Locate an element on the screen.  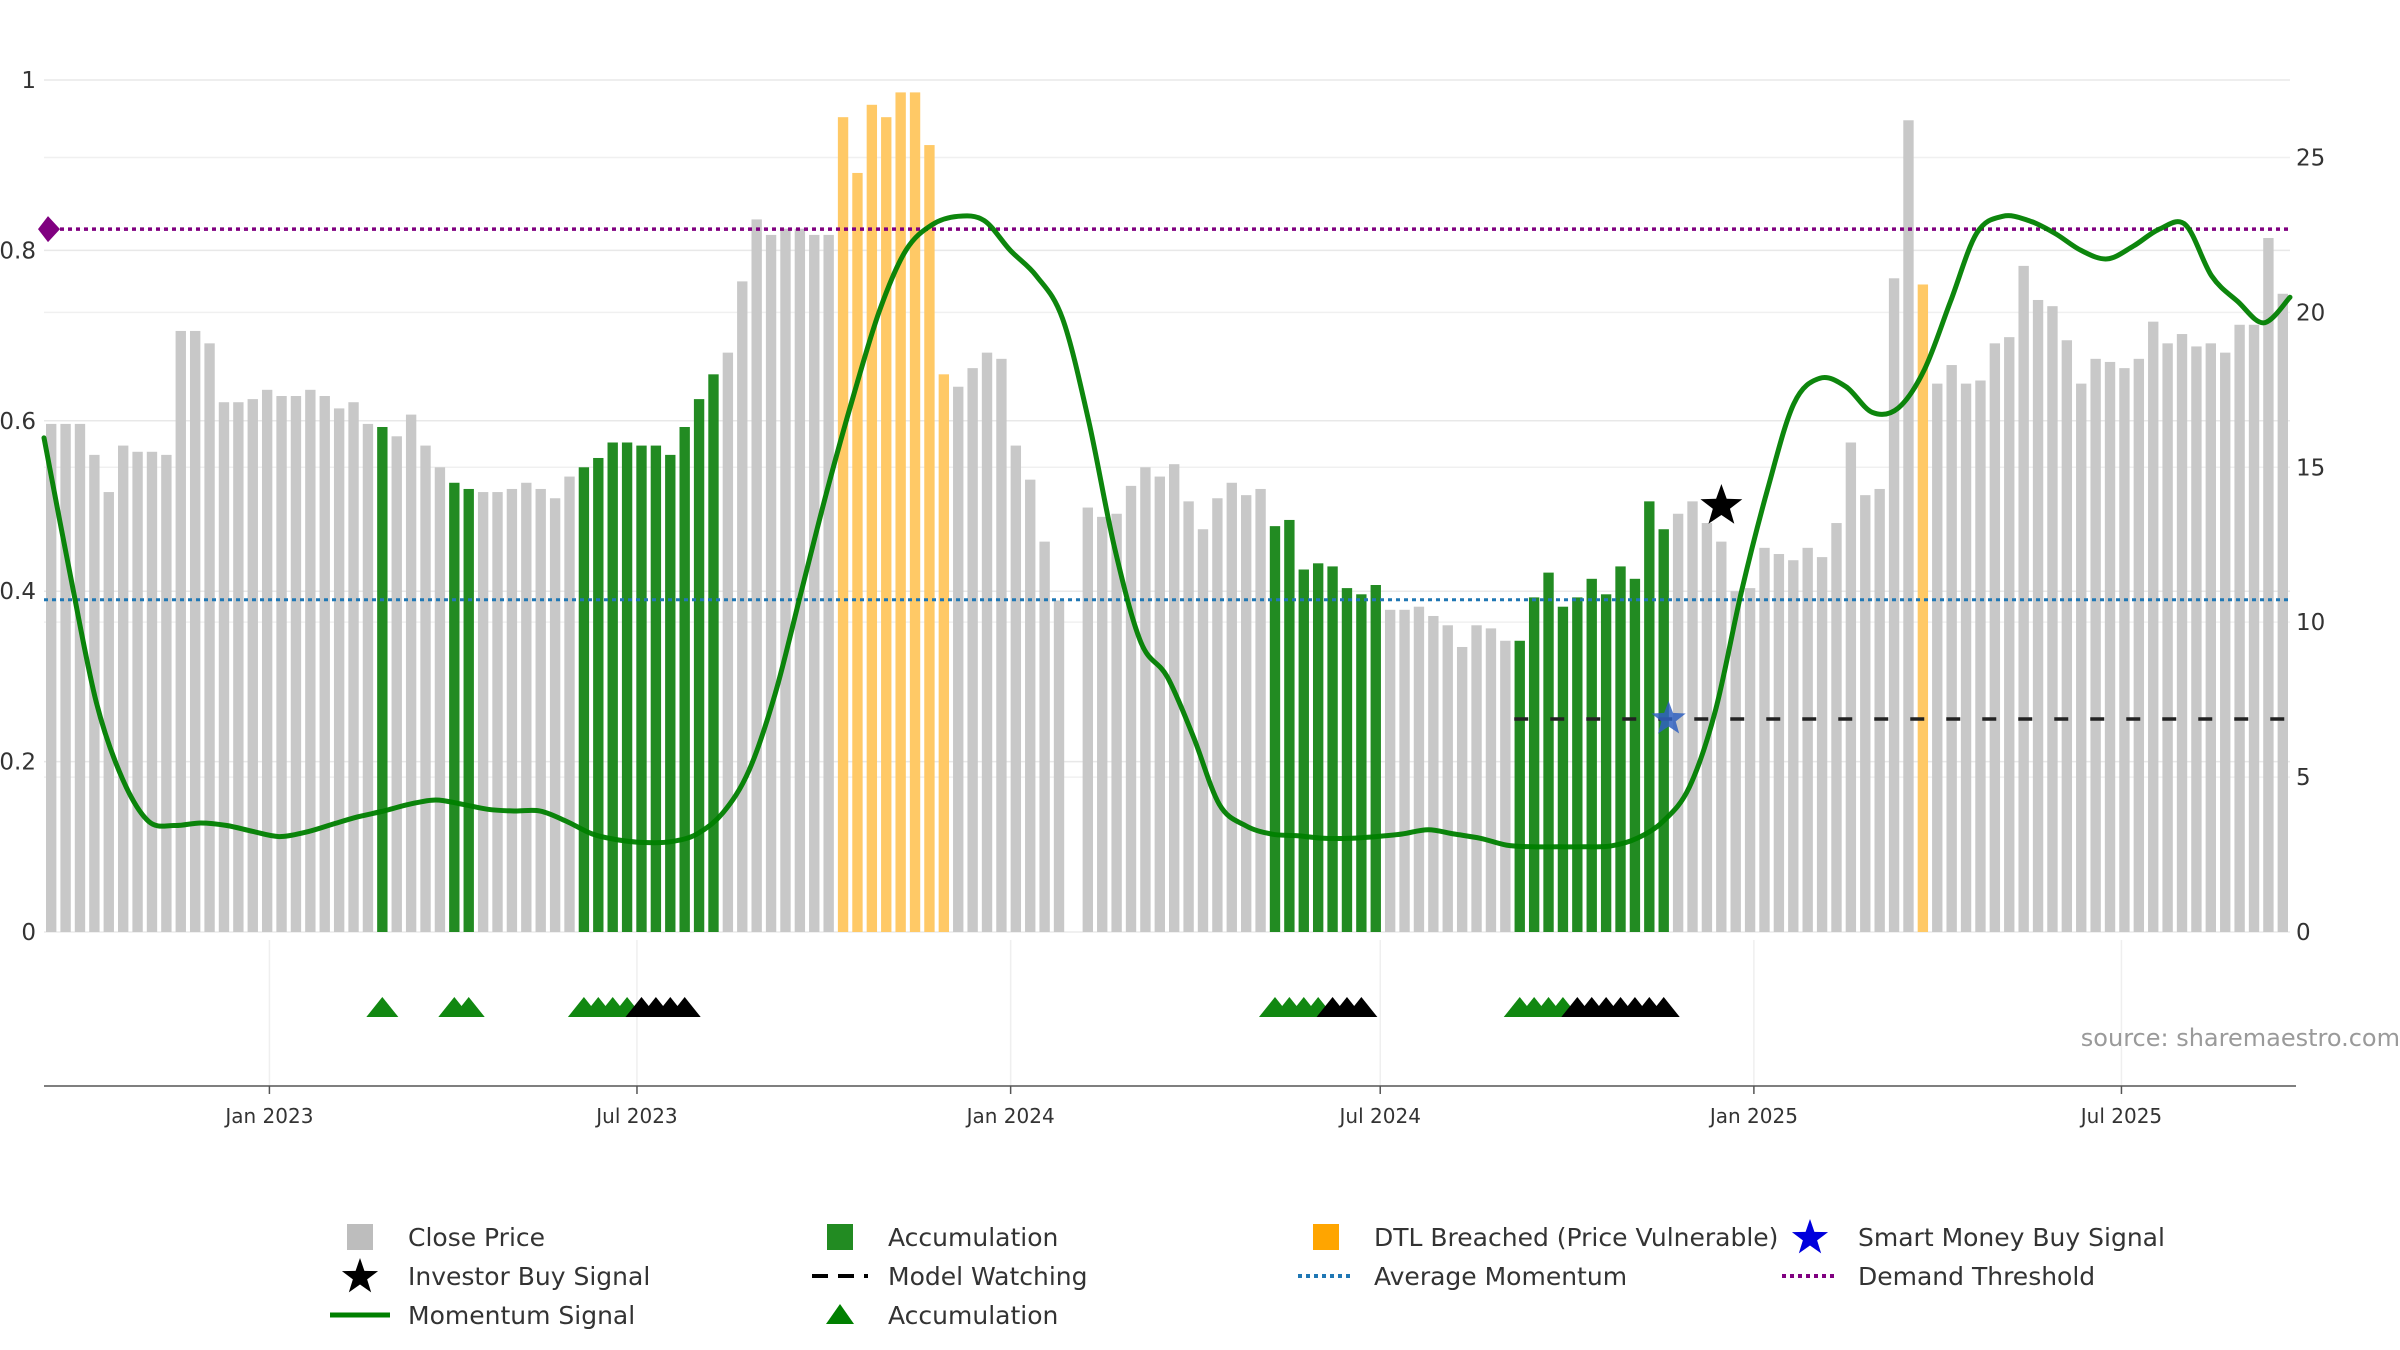
x-tick-label: Jan 2023 is located at coordinates (268, 1116).